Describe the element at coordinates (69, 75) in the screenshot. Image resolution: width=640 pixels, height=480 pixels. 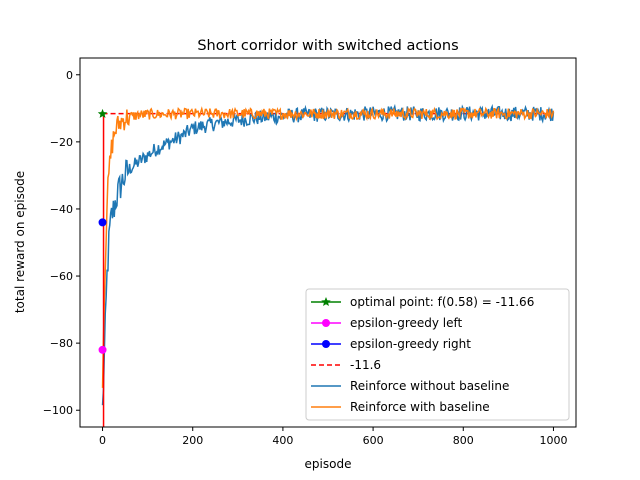
I see `y-tick-label: 0` at that location.